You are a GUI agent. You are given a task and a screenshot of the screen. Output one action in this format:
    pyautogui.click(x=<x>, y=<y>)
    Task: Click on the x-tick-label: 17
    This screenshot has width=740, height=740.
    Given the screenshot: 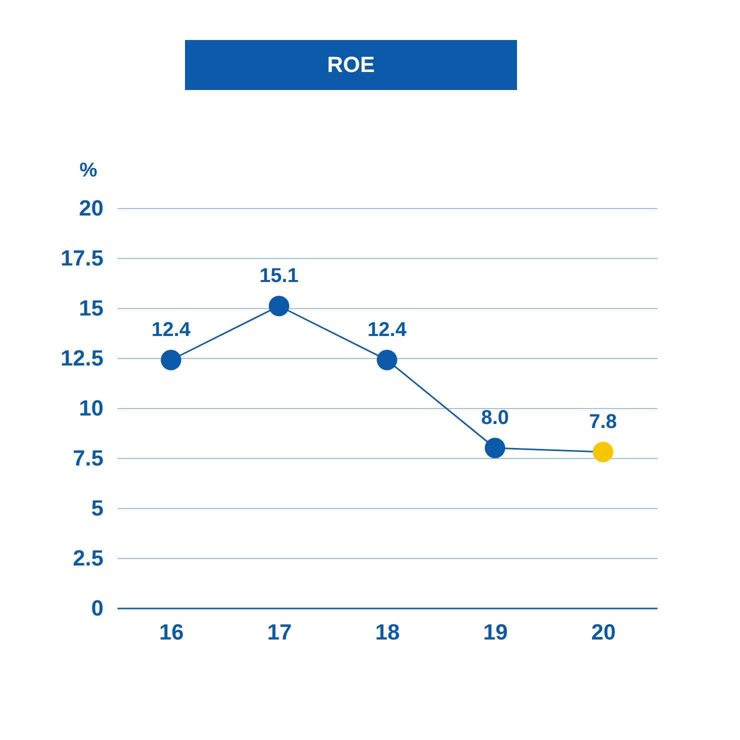 What is the action you would take?
    pyautogui.click(x=279, y=632)
    